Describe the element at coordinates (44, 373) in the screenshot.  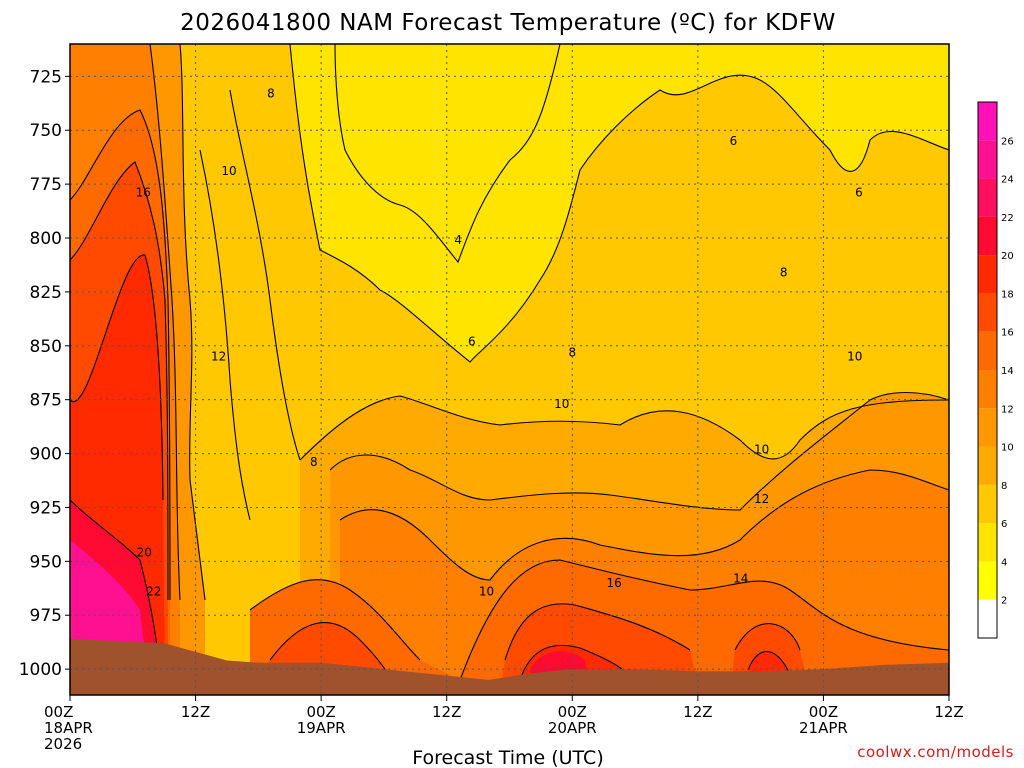
I see `y-axis: 725 750 775 800 825 850 875 900 925 950 975 1000` at that location.